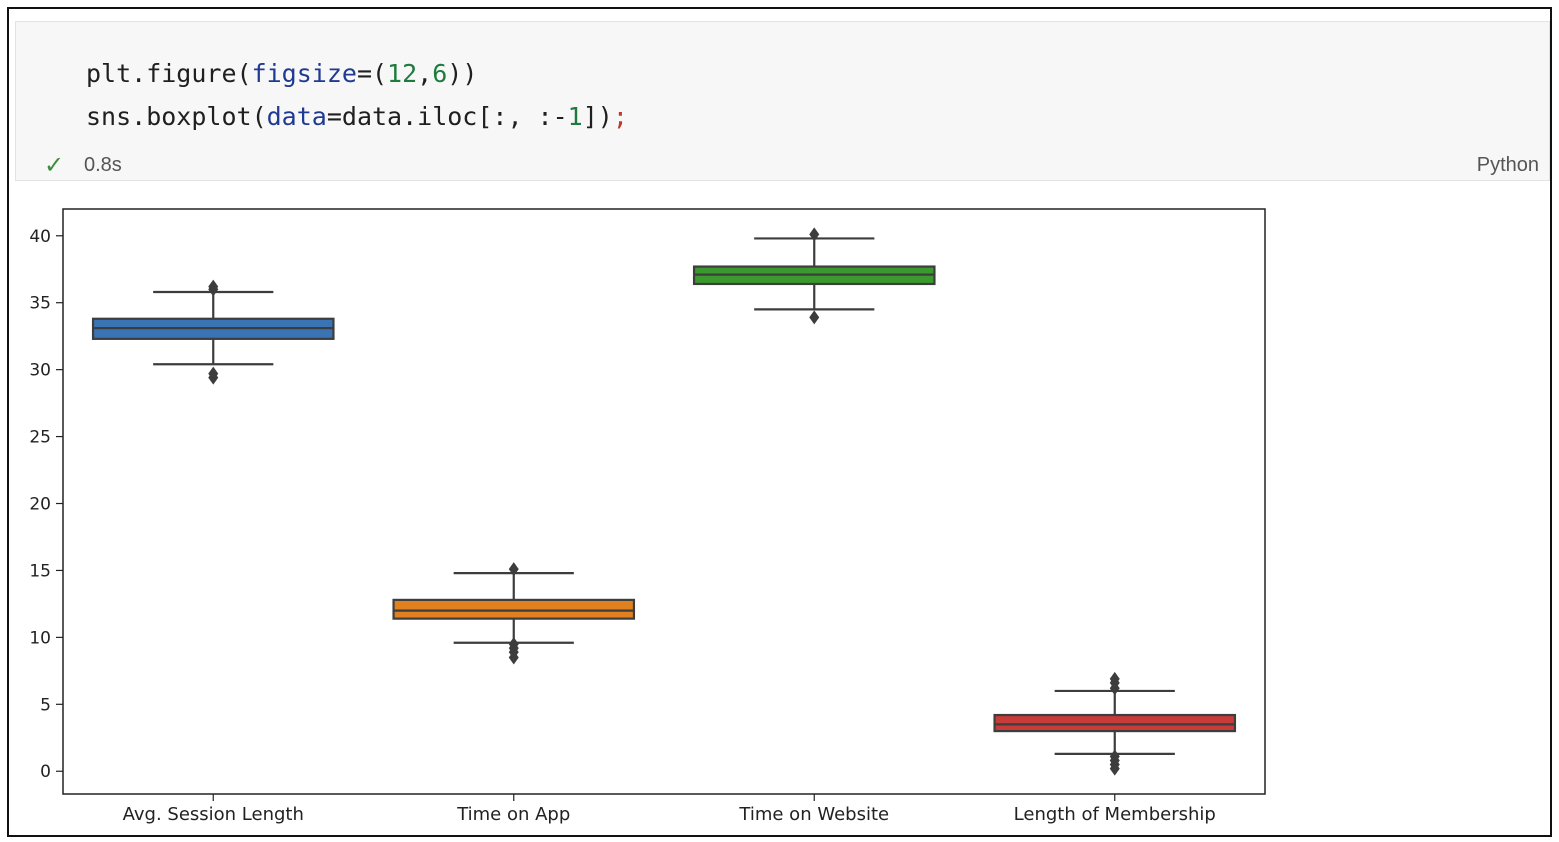 The width and height of the screenshot is (1559, 842). Describe the element at coordinates (372, 73) in the screenshot. I see `code-token: =(` at that location.